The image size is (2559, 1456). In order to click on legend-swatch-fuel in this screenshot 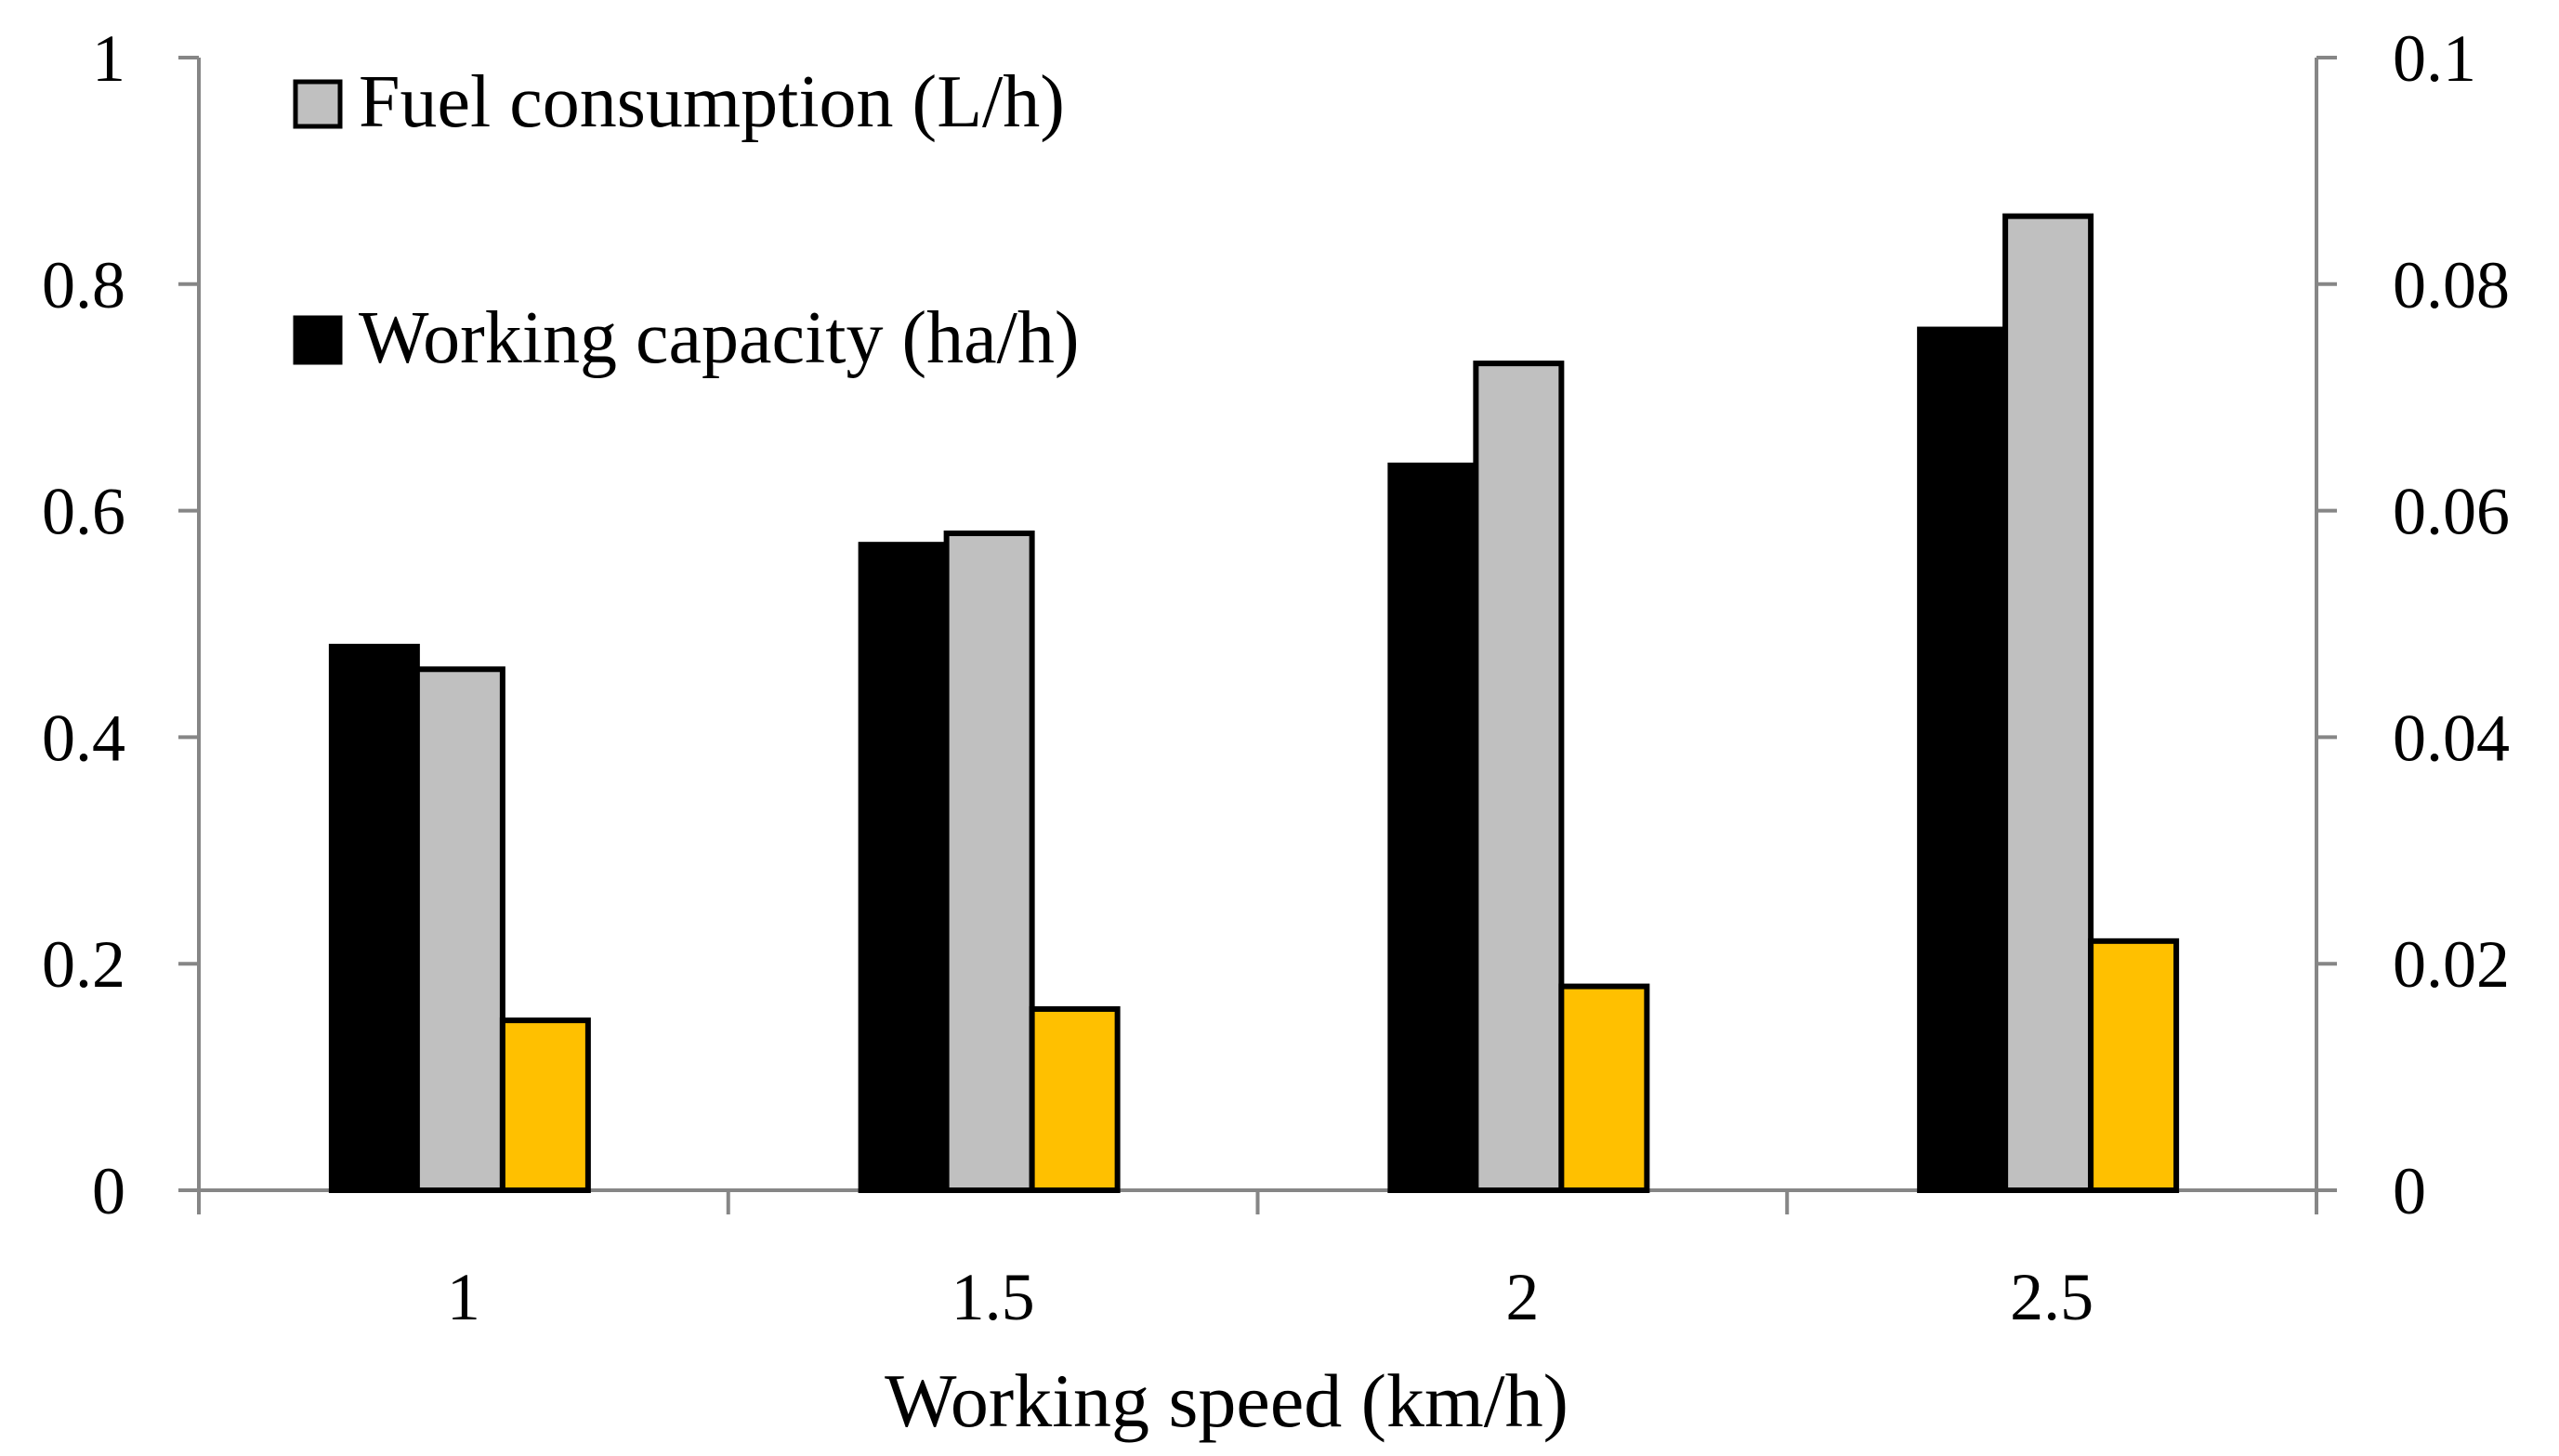, I will do `click(318, 104)`.